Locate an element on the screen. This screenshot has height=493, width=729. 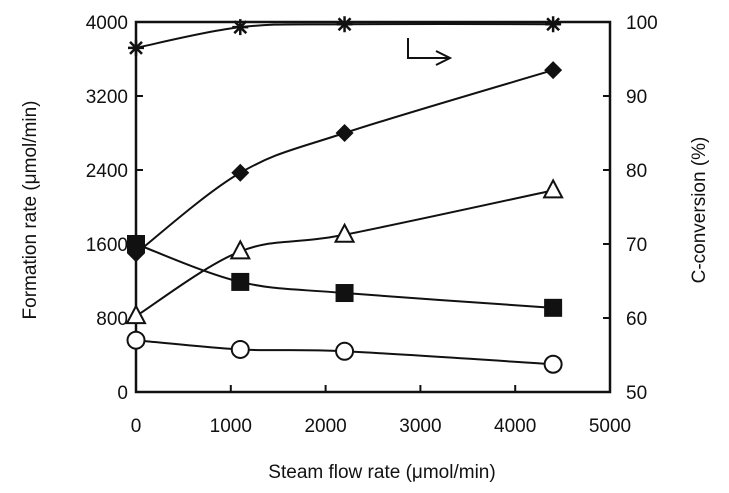
y2-tick-label: 60 is located at coordinates (636, 319).